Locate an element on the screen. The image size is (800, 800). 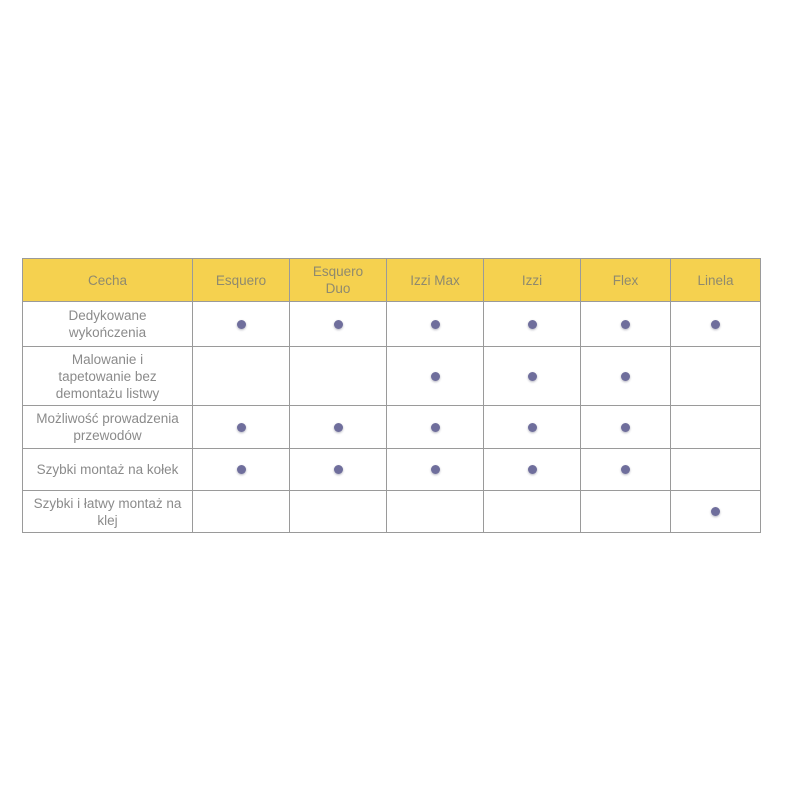
table-row: Dedykowane wykończenia is located at coordinates (391, 324).